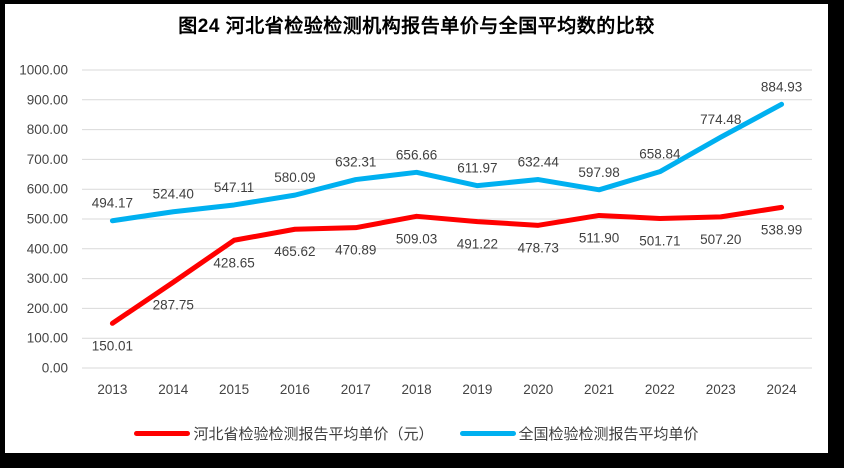  I want to click on x-axis-label: 2014, so click(173, 389).